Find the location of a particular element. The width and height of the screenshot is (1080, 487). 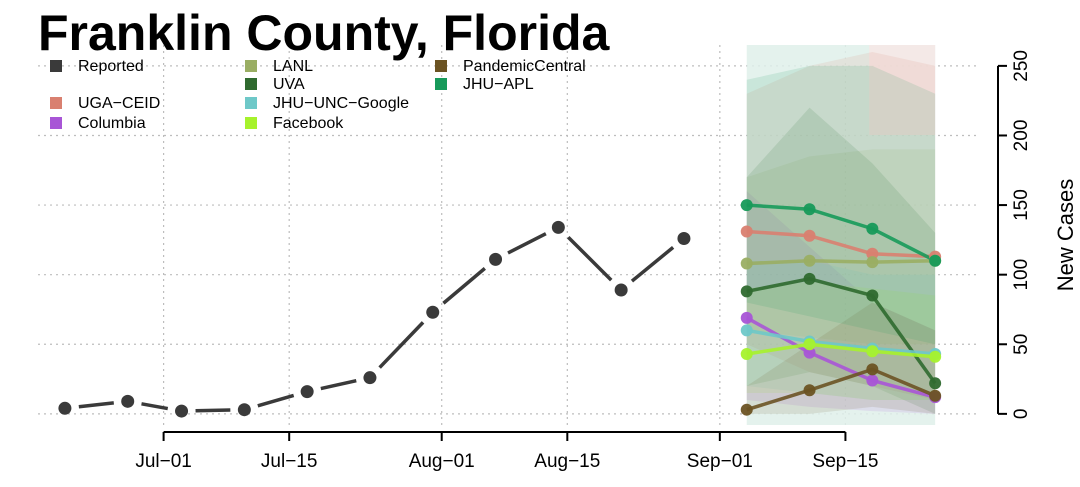

legend-swatch-facebook is located at coordinates (251, 123).